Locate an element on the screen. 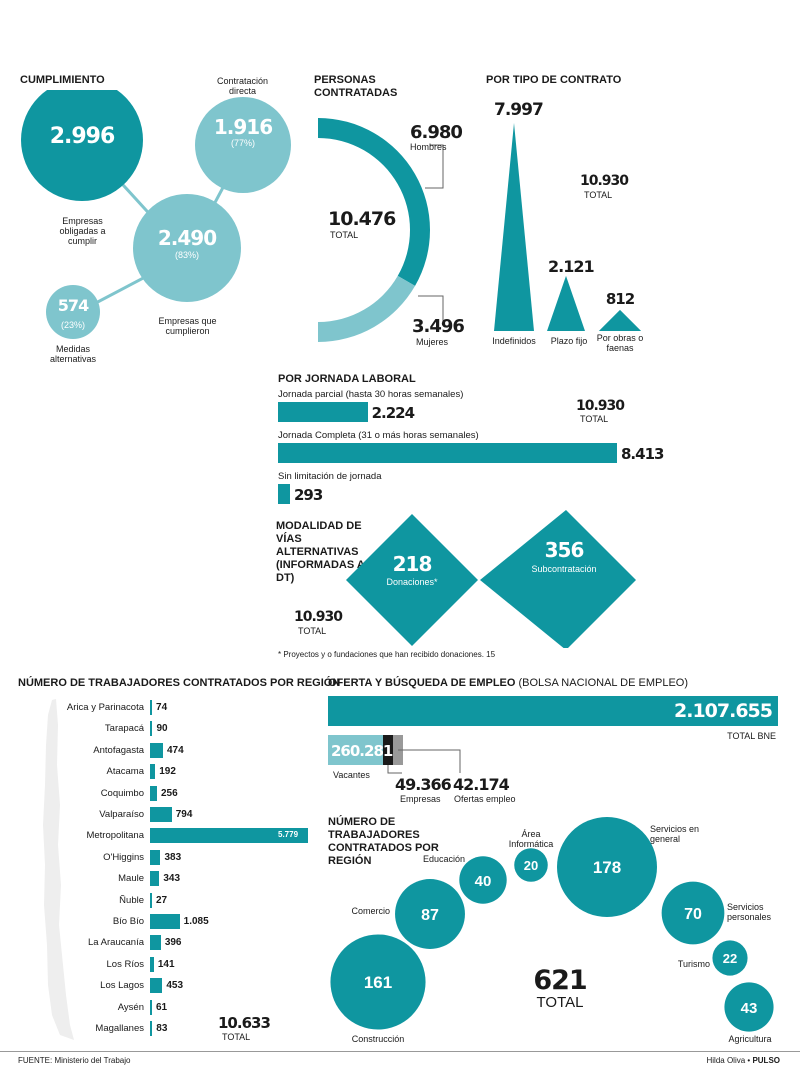 This screenshot has height=1087, width=800. contrato-triangles is located at coordinates (568, 227).